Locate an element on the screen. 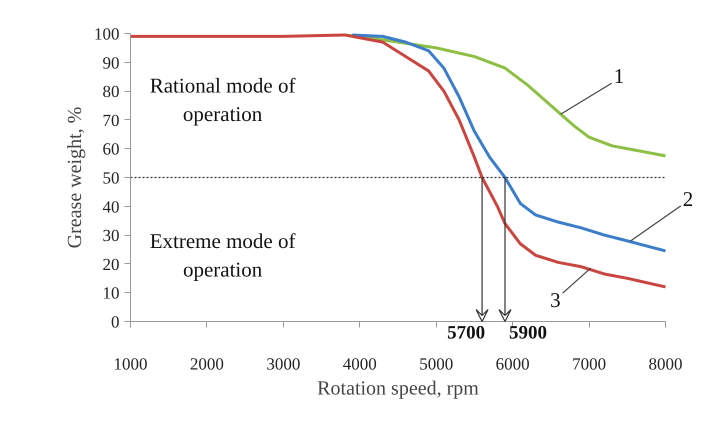  x-tick-label: 3000 is located at coordinates (283, 364).